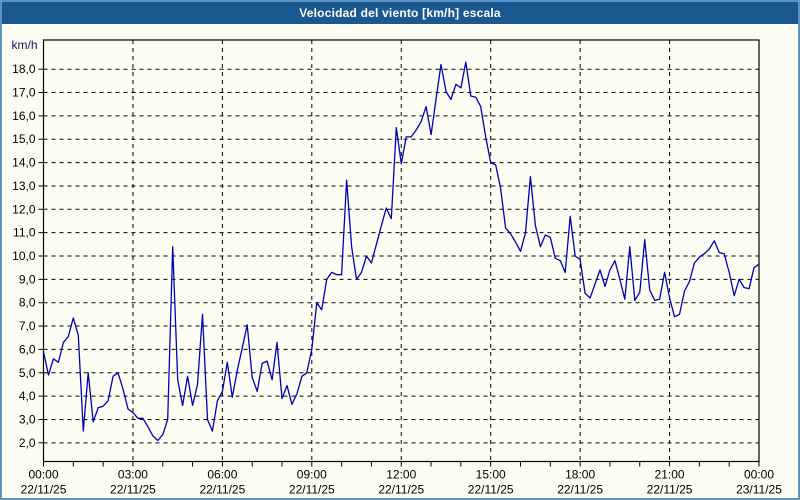 The height and width of the screenshot is (500, 800). What do you see at coordinates (24, 116) in the screenshot?
I see `y-tick-label: 16,0` at bounding box center [24, 116].